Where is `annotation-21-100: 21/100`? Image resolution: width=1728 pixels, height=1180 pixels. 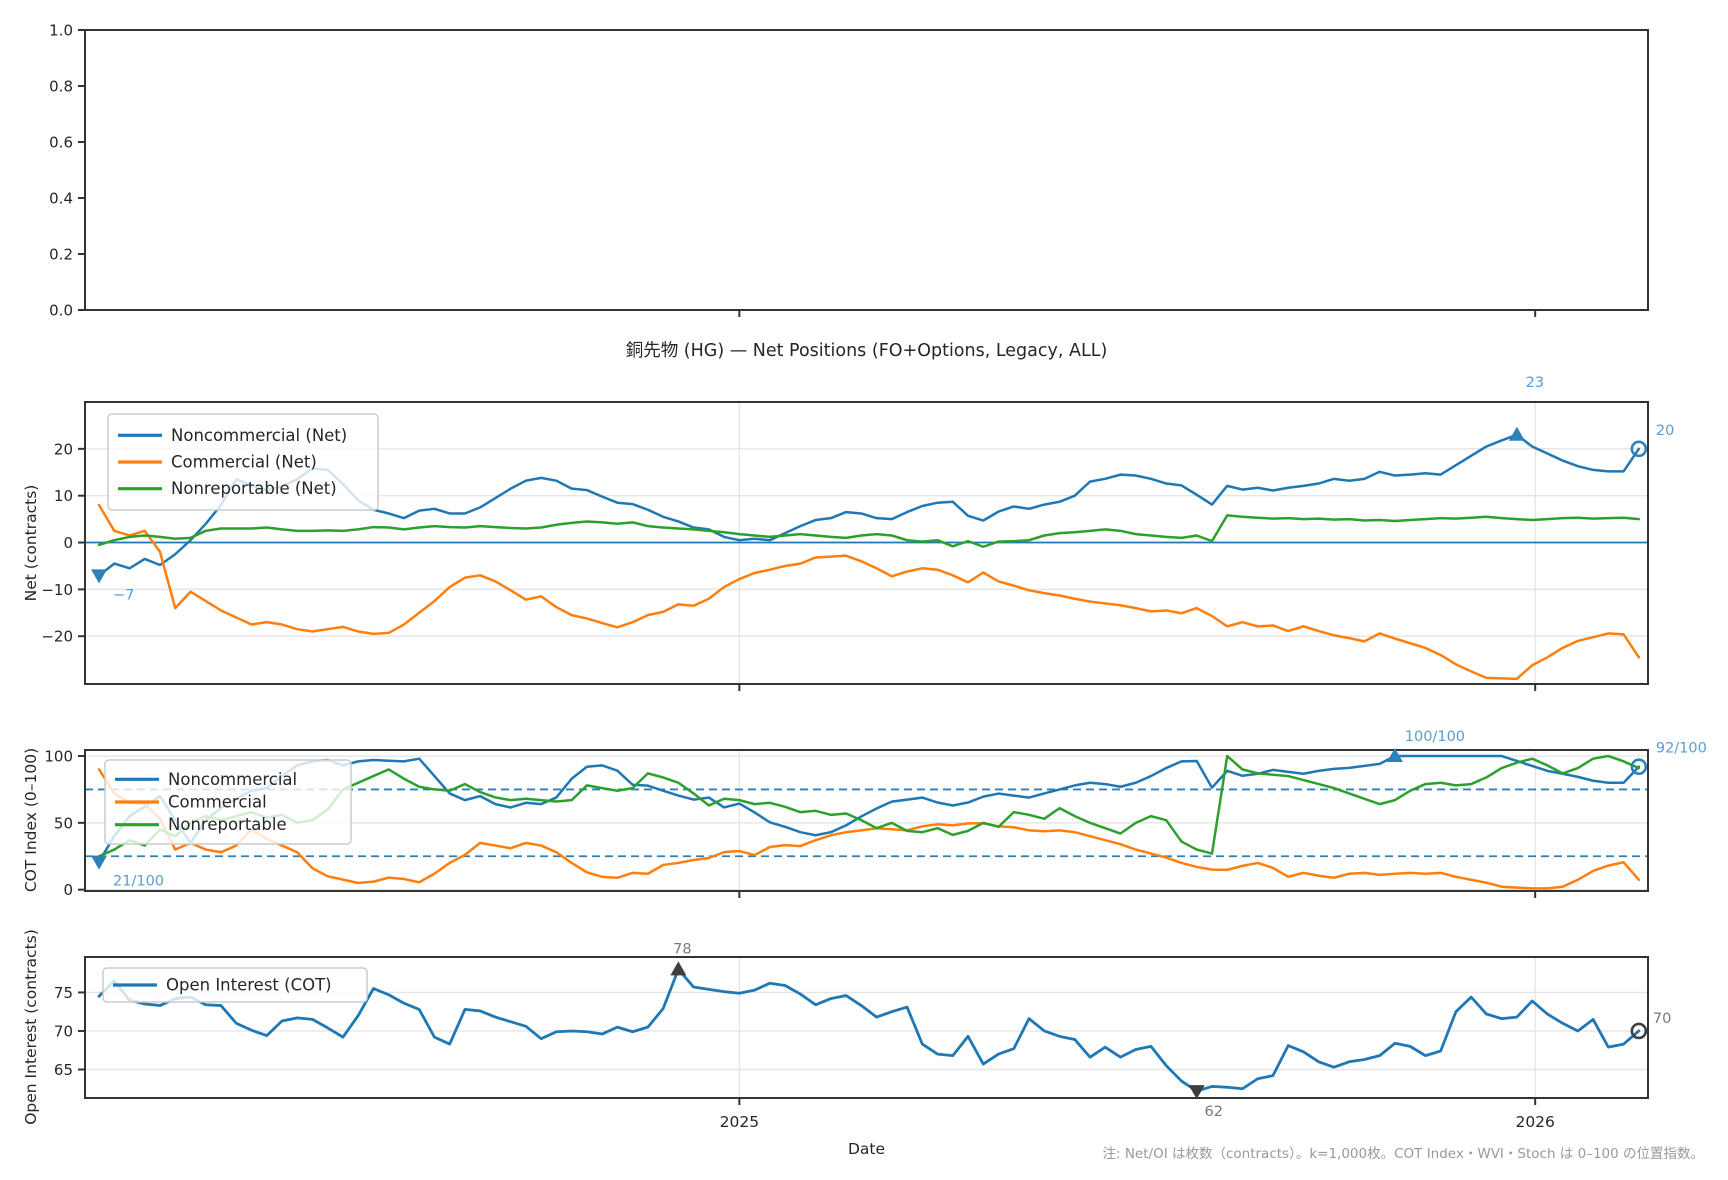
annotation-21-100: 21/100 is located at coordinates (138, 882).